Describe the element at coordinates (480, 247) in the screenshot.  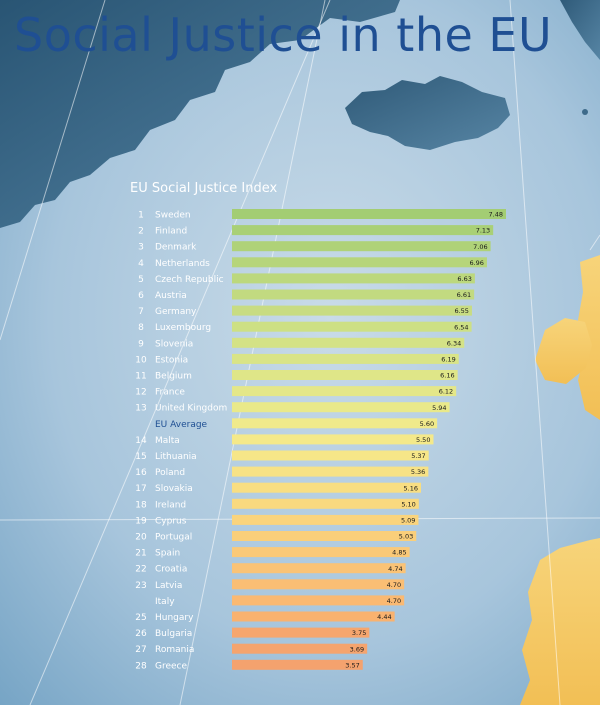
I see `value-label: 7.06` at that location.